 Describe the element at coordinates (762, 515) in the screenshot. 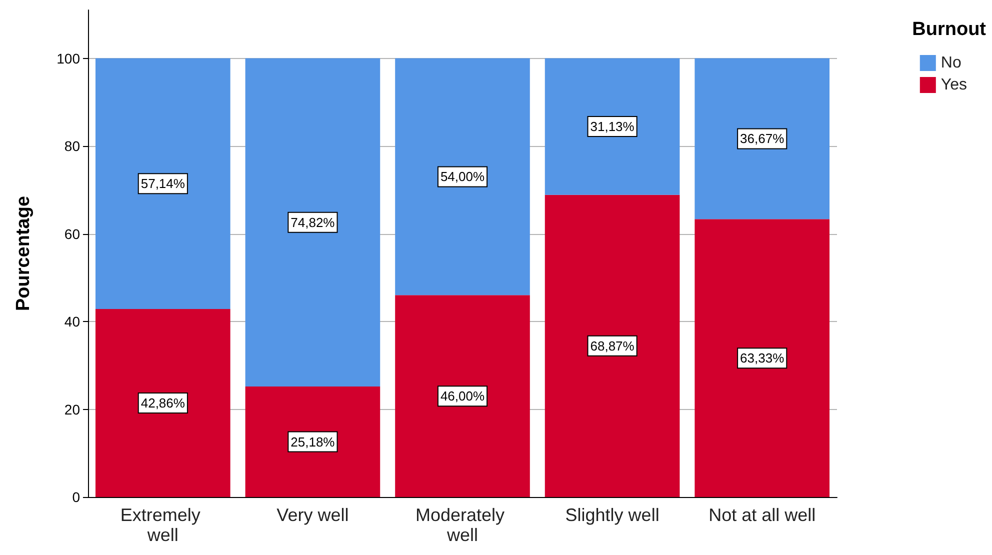

I see `x-tick-label: Not at all well` at that location.